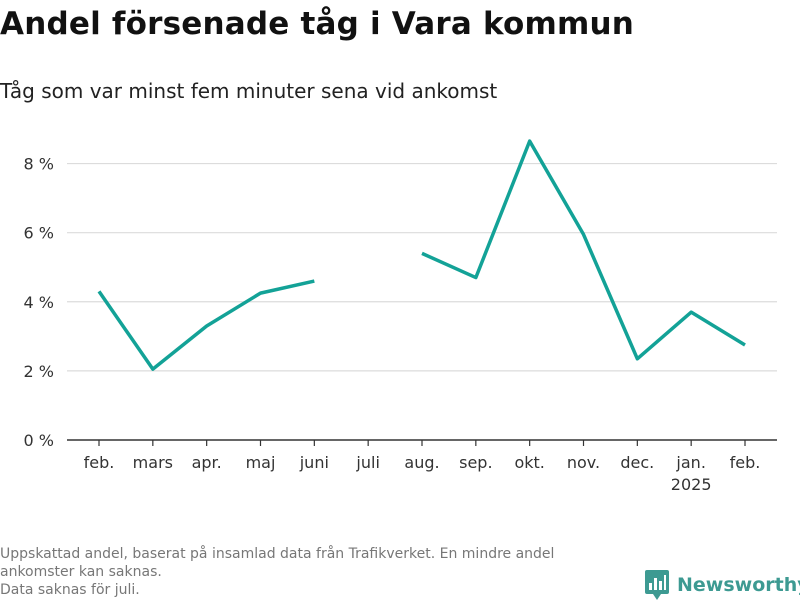 This screenshot has height=600, width=800. What do you see at coordinates (81, 572) in the screenshot?
I see `footnote-line-2: ankomster kan saknas.` at bounding box center [81, 572].